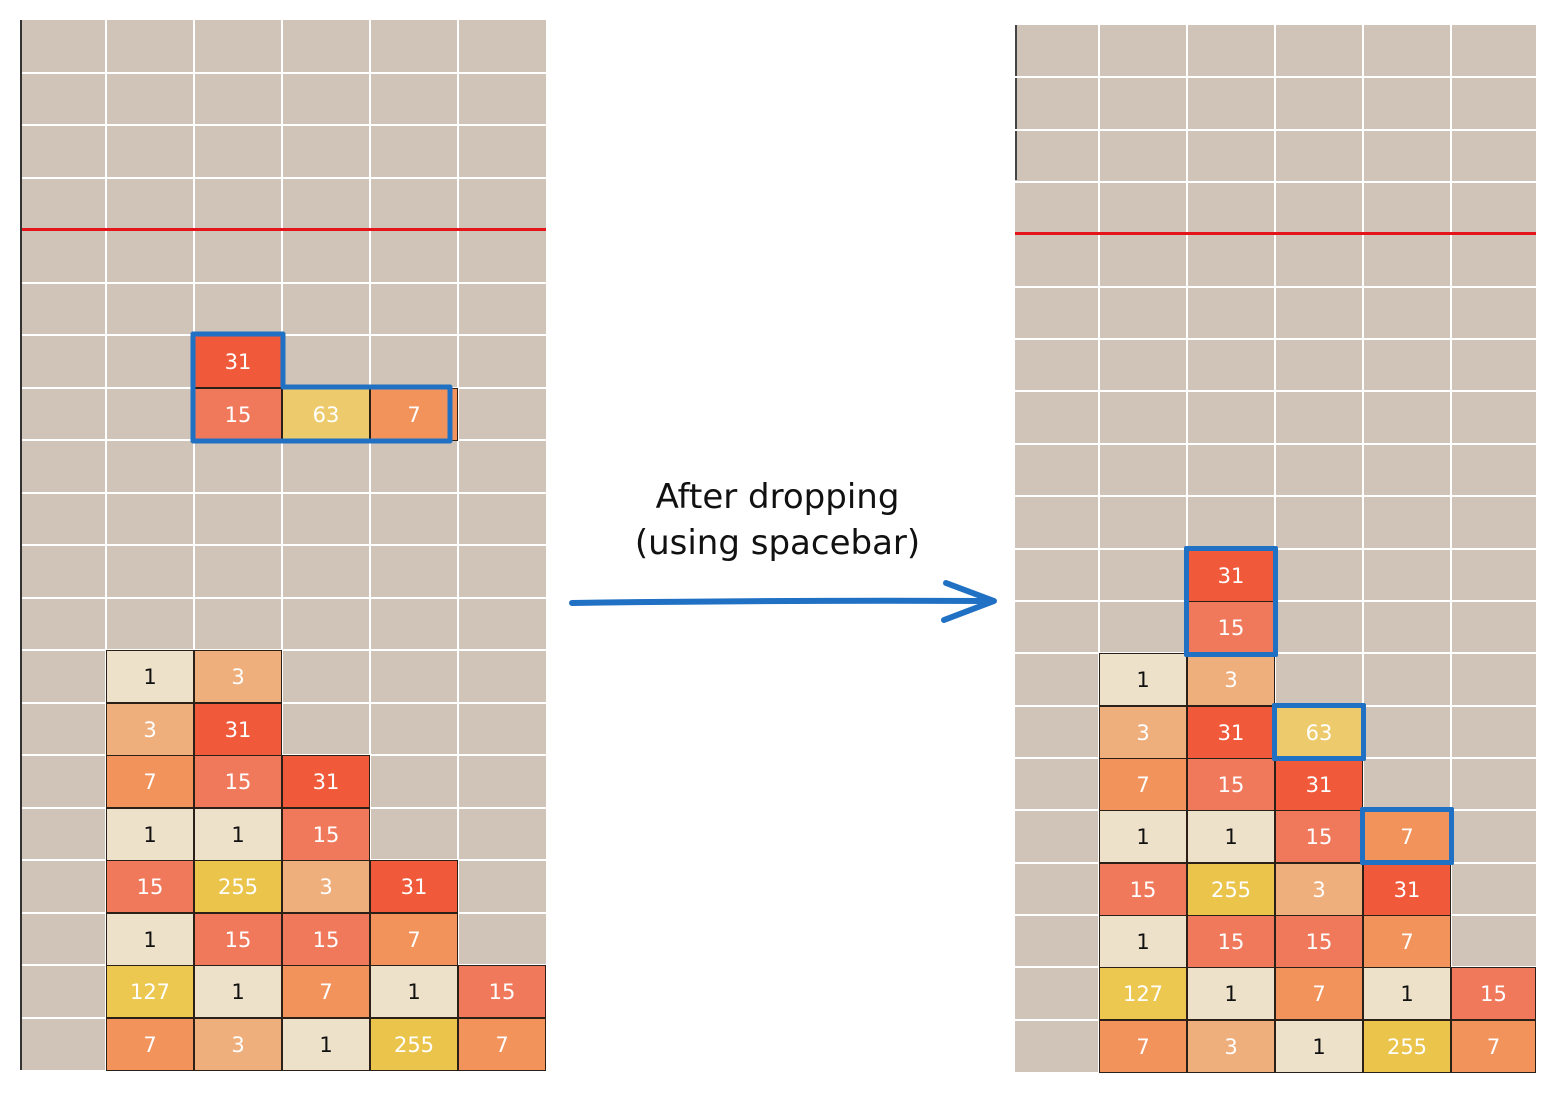 This screenshot has width=1562, height=1096. What do you see at coordinates (777, 520) in the screenshot?
I see `transition-caption: After dropping (using spacebar)` at bounding box center [777, 520].